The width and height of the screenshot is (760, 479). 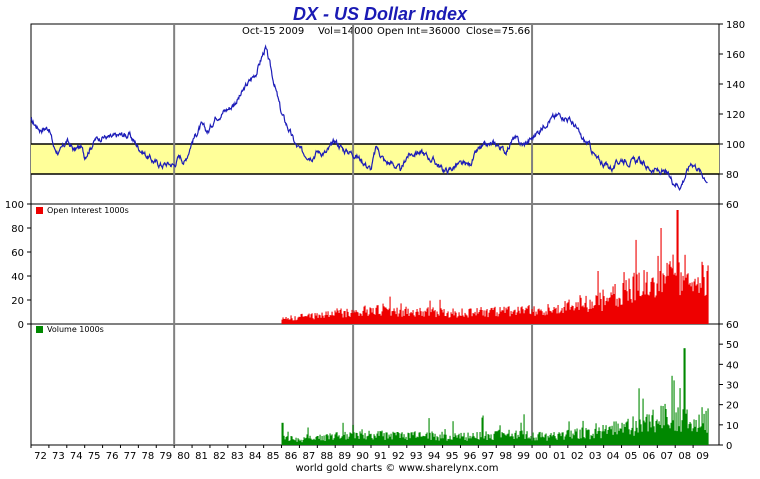 I want to click on volume-tick-label: 60, so click(x=732, y=325).